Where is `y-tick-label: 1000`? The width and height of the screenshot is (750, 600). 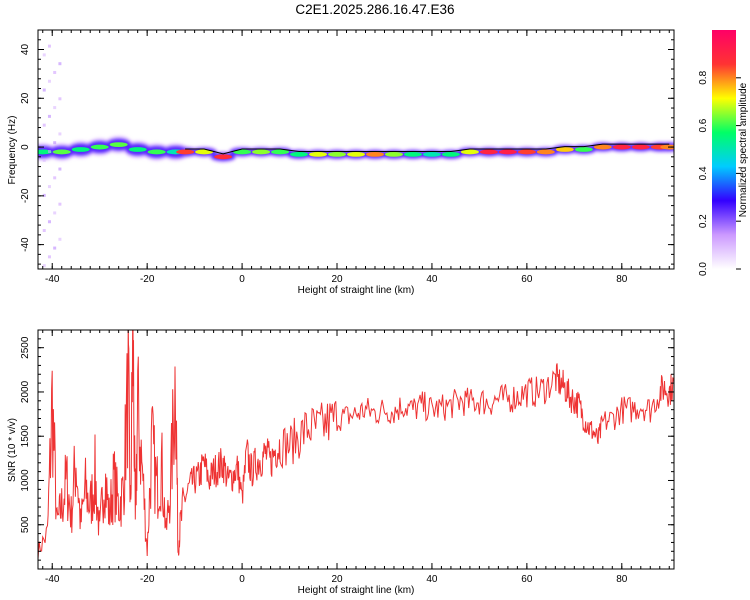
y-tick-label: 1000 is located at coordinates (25, 480).